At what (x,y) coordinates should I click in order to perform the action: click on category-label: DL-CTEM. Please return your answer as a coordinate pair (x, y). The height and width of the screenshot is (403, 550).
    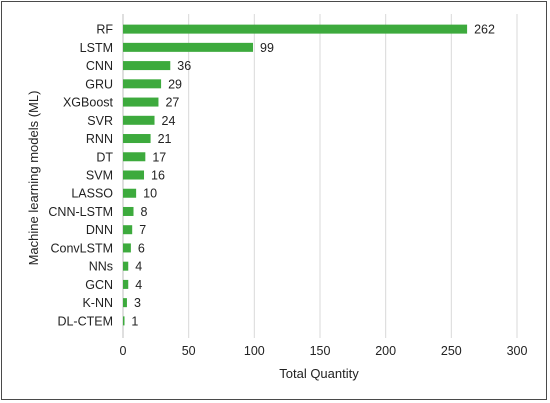
    Looking at the image, I should click on (85, 321).